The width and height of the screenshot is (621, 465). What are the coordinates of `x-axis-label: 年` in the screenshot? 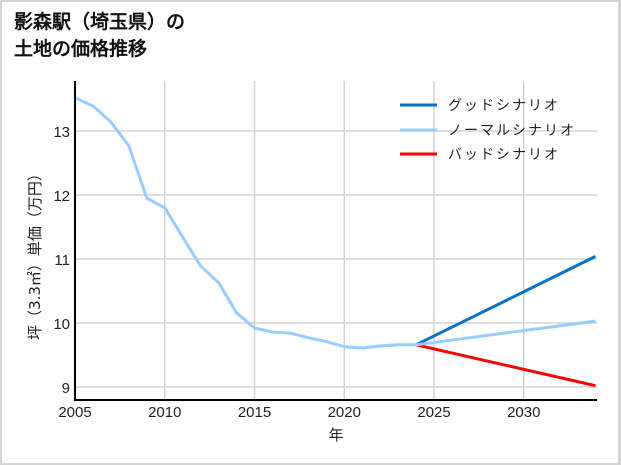 It's located at (335, 435).